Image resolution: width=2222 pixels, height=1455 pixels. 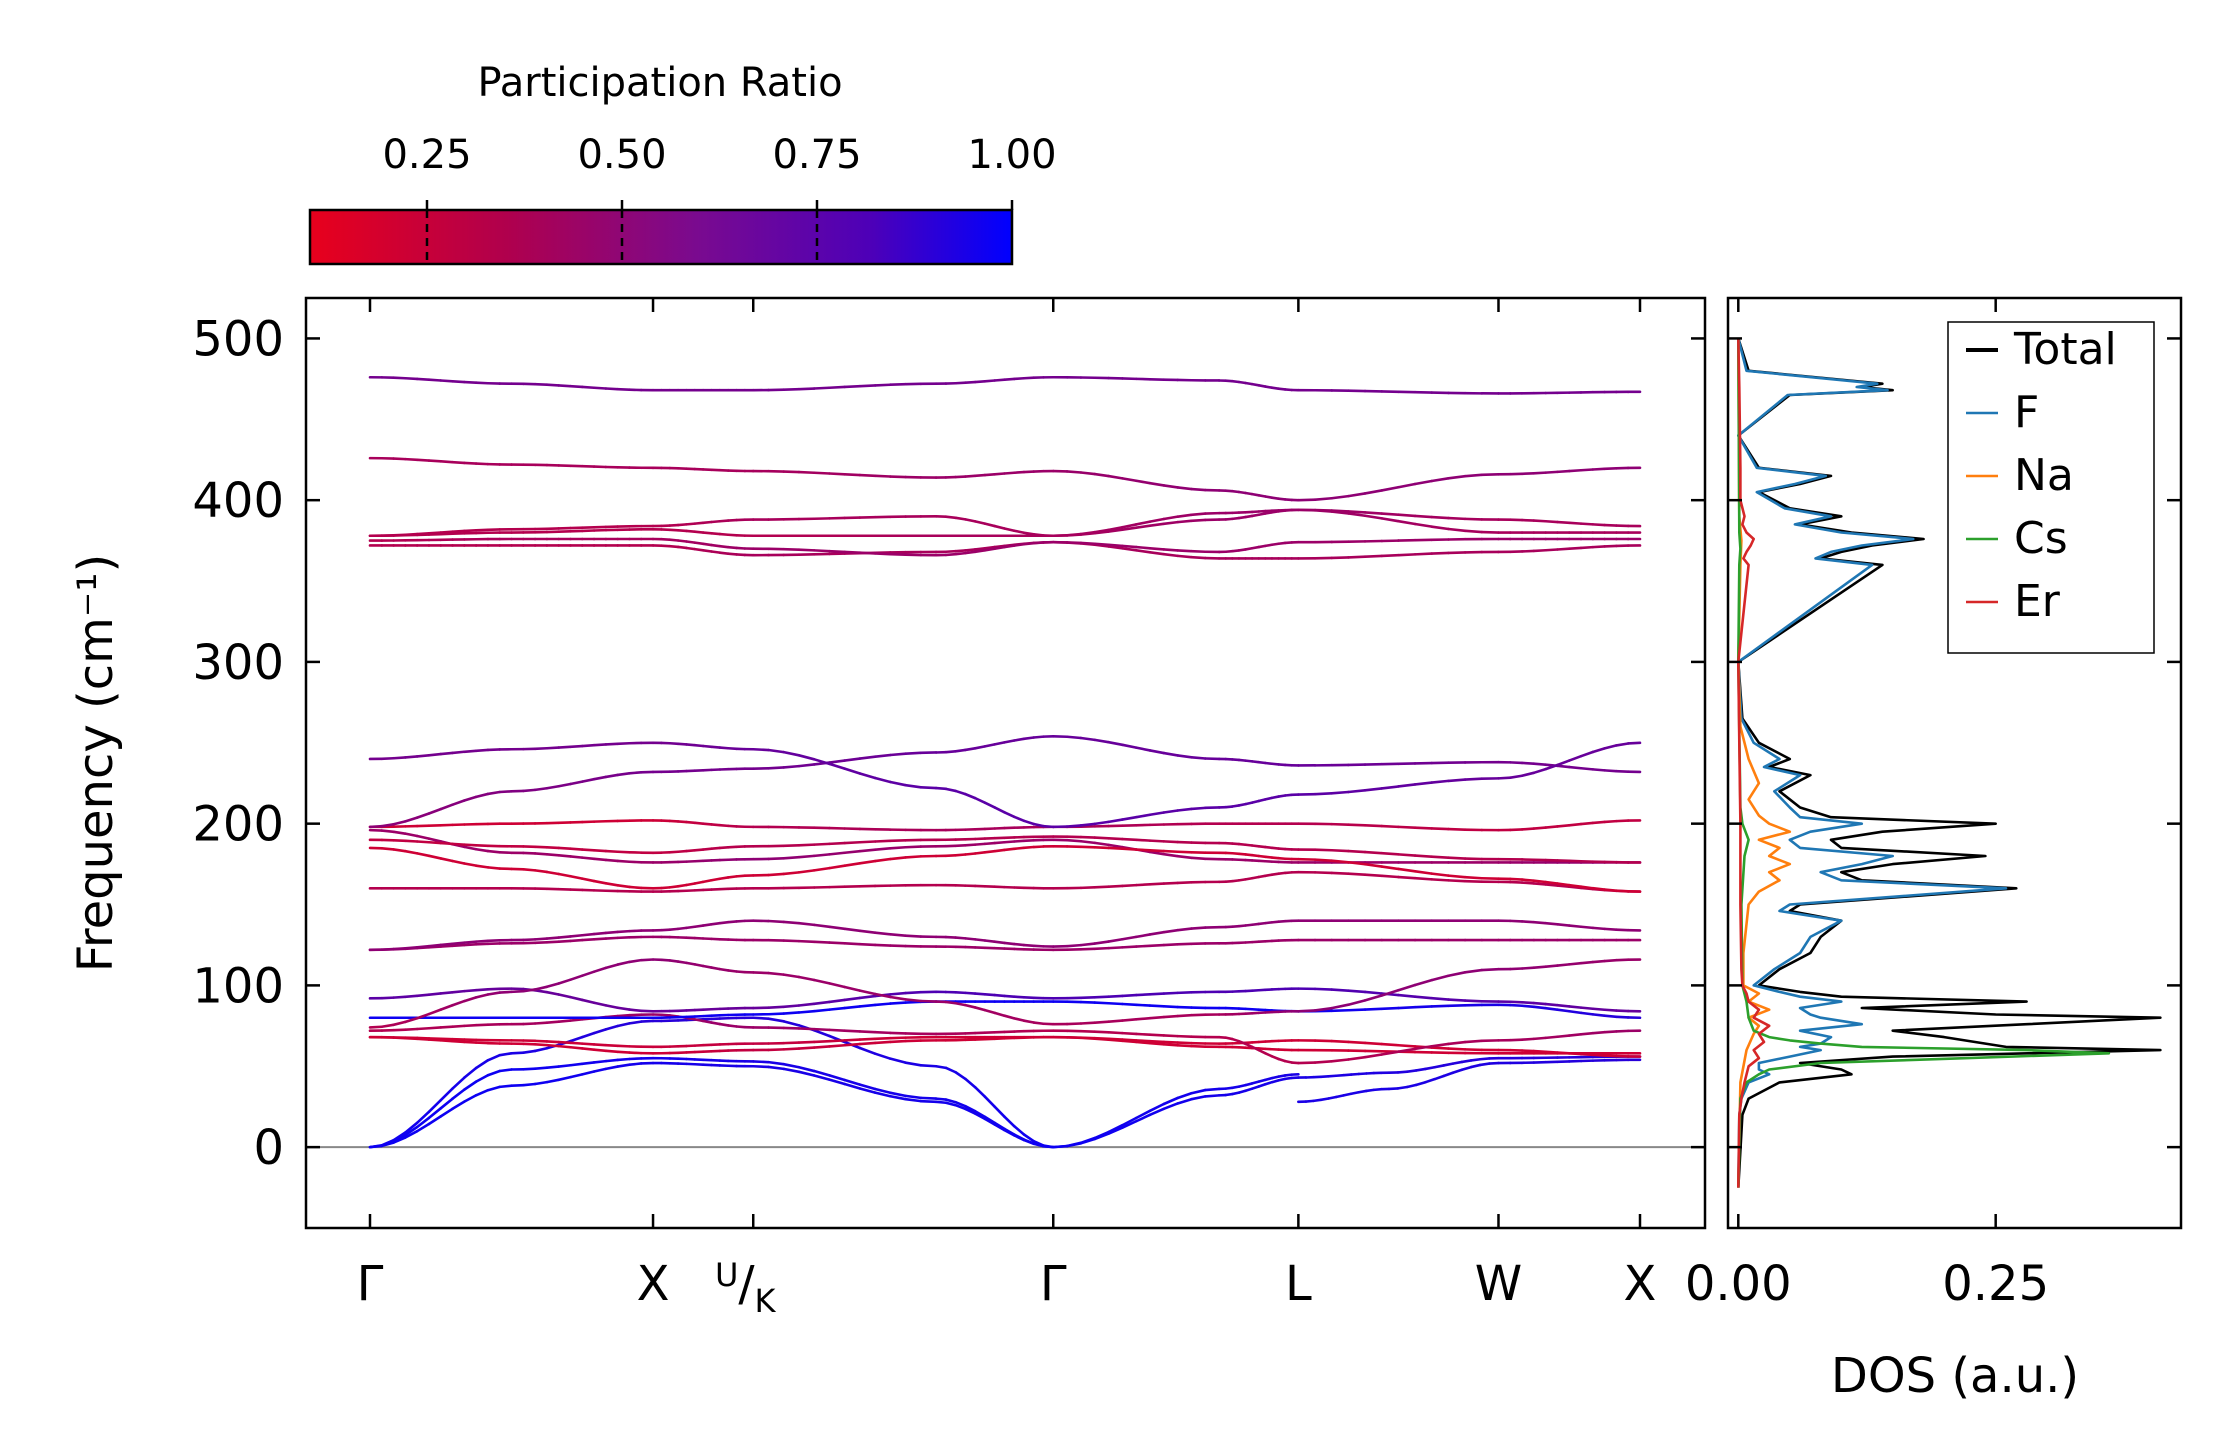 What do you see at coordinates (2065, 349) in the screenshot?
I see `legend-label: Total` at bounding box center [2065, 349].